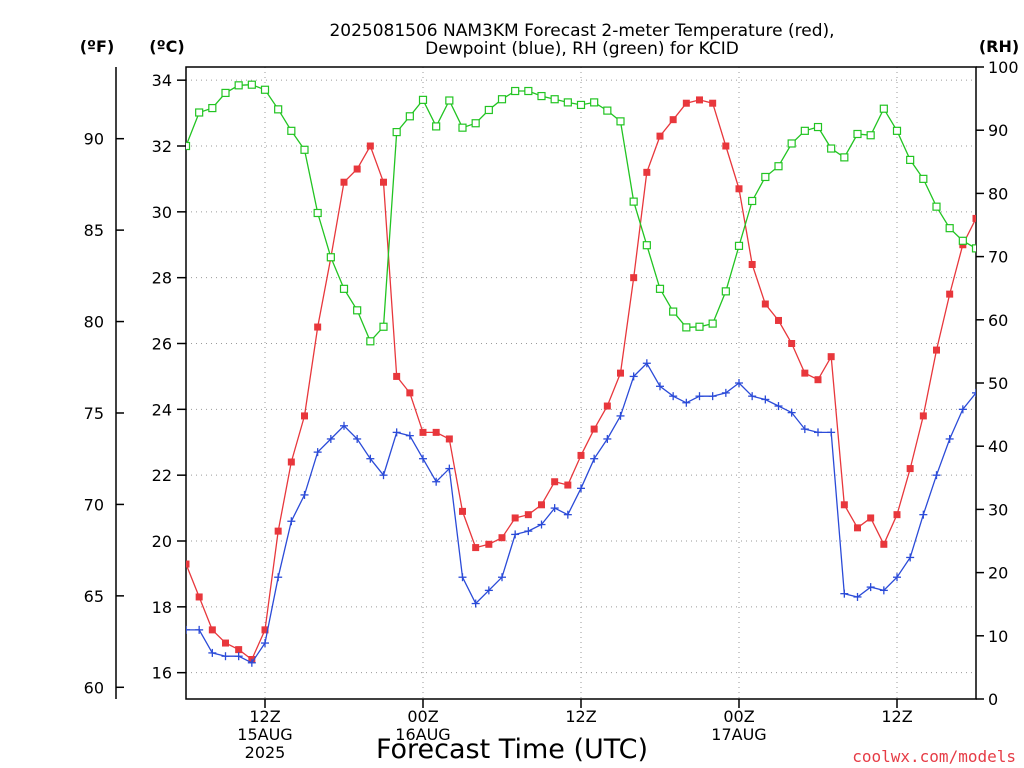 This screenshot has width=1024, height=768. What do you see at coordinates (162, 212) in the screenshot?
I see `celsius-tick-label: 30` at bounding box center [162, 212].